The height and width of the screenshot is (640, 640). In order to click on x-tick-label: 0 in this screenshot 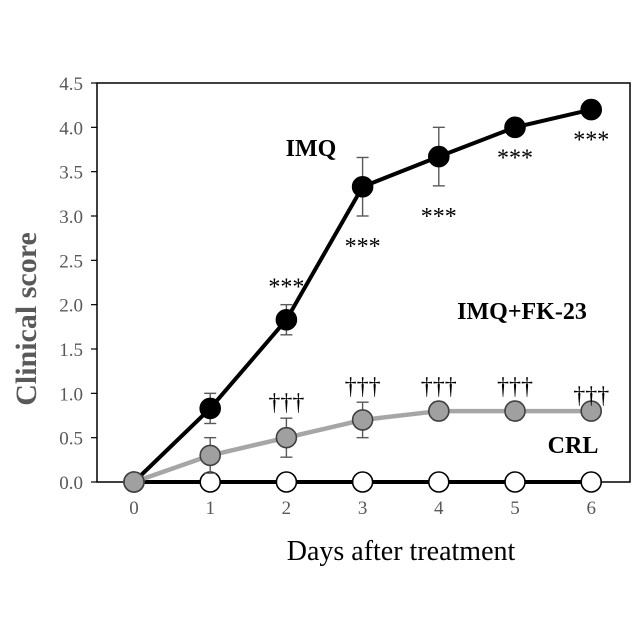, I will do `click(134, 508)`.